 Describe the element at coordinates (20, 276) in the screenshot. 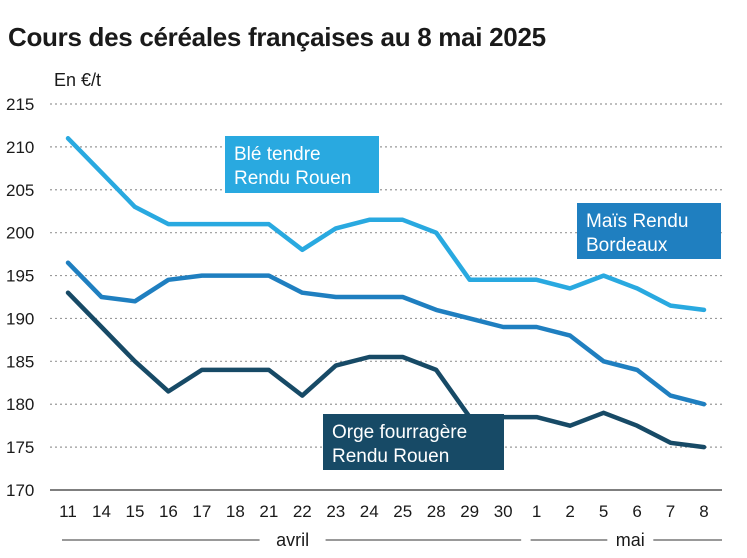

I see `y-tick-label: 195` at that location.